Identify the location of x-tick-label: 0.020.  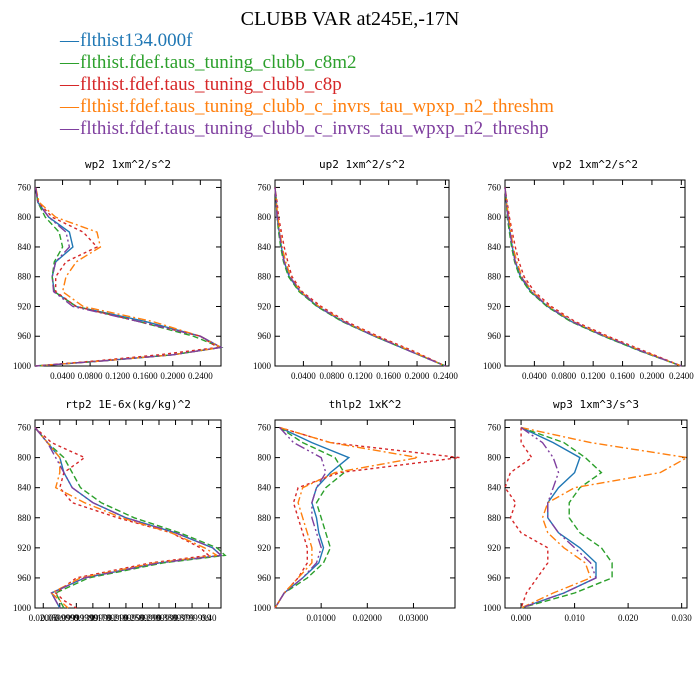
(628, 618).